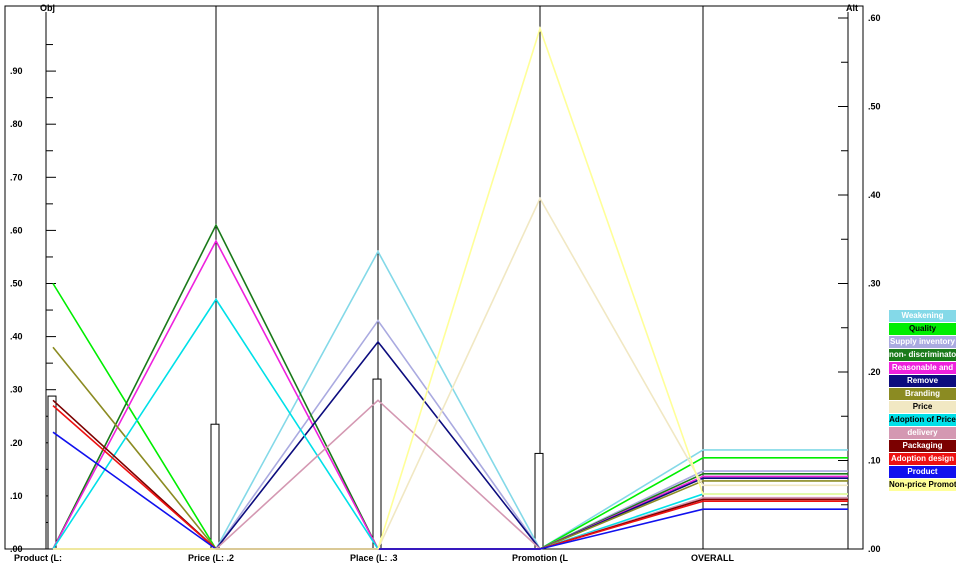  What do you see at coordinates (874, 18) in the screenshot?
I see `right-tick-label: .60` at bounding box center [874, 18].